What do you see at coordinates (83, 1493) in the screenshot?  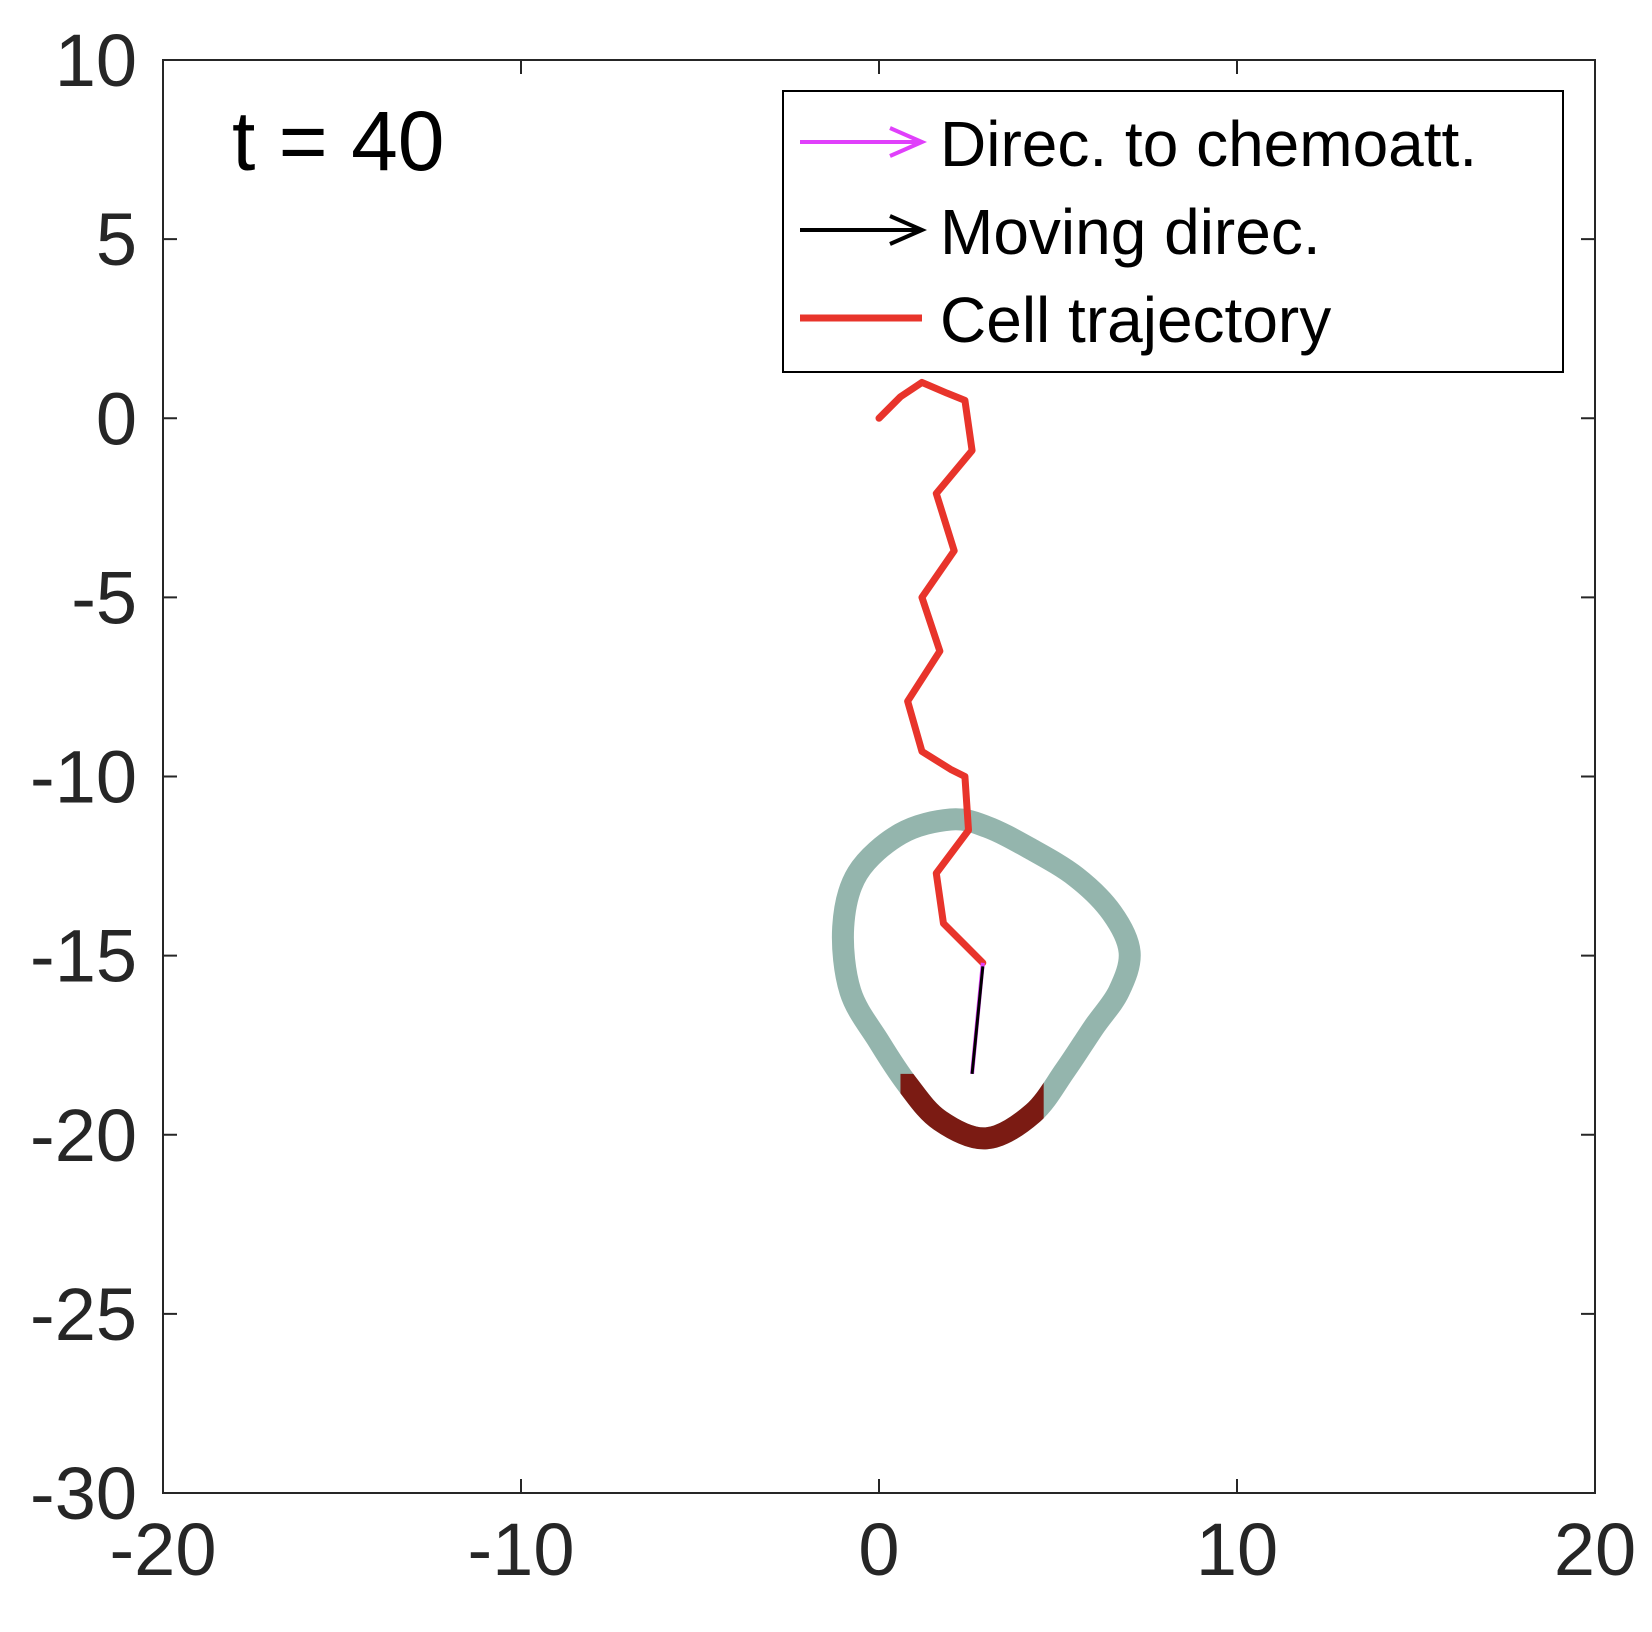 I see `y-tick-label: -30` at bounding box center [83, 1493].